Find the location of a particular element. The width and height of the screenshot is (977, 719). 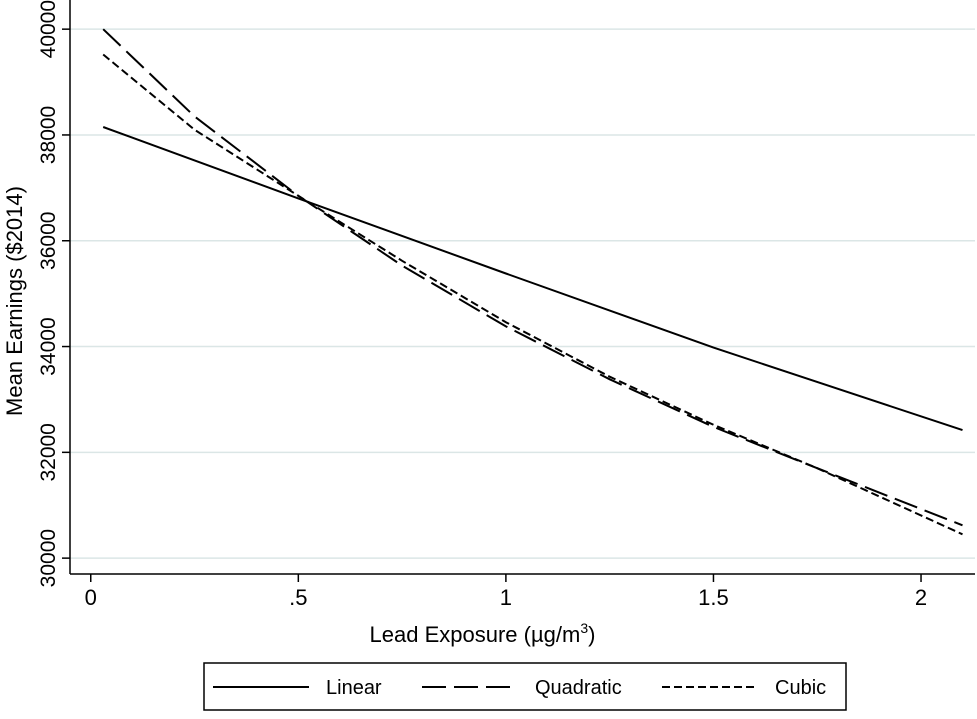

y-tick-label: 32000 is located at coordinates (48, 452).